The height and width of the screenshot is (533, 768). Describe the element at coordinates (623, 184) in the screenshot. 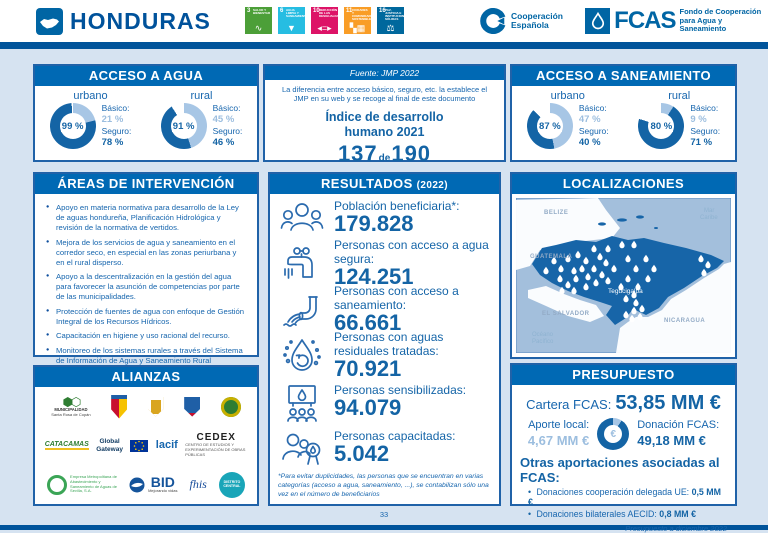

I see `localizaciones-title: LOCALIZACIONES` at that location.